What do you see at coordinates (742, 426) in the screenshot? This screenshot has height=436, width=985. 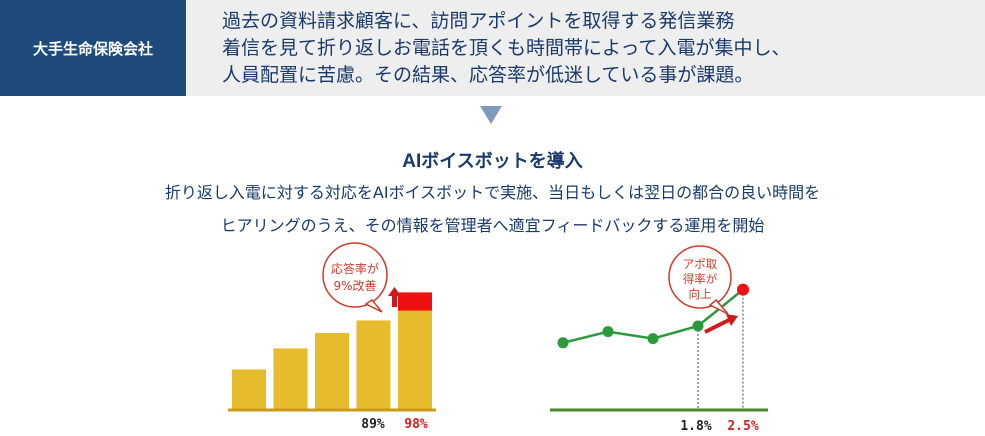 I see `after-value-label: 2.5%` at bounding box center [742, 426].